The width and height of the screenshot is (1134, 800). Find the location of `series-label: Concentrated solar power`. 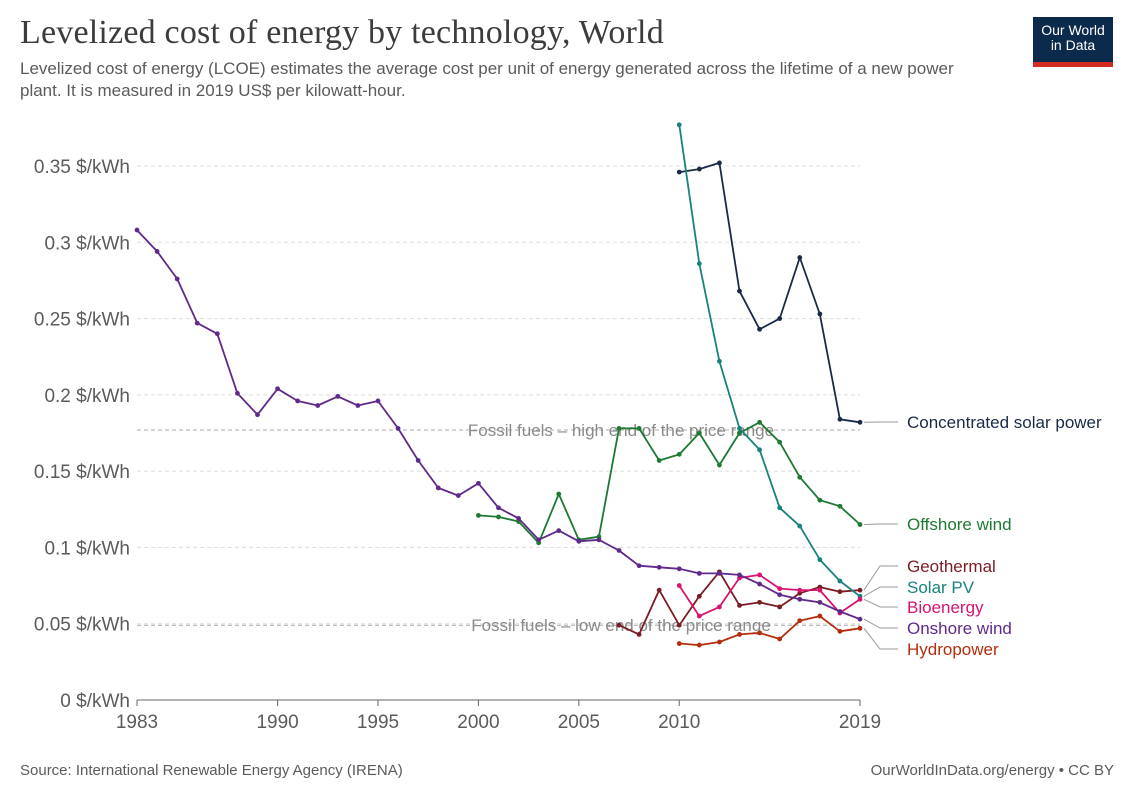

series-label: Concentrated solar power is located at coordinates (1004, 422).